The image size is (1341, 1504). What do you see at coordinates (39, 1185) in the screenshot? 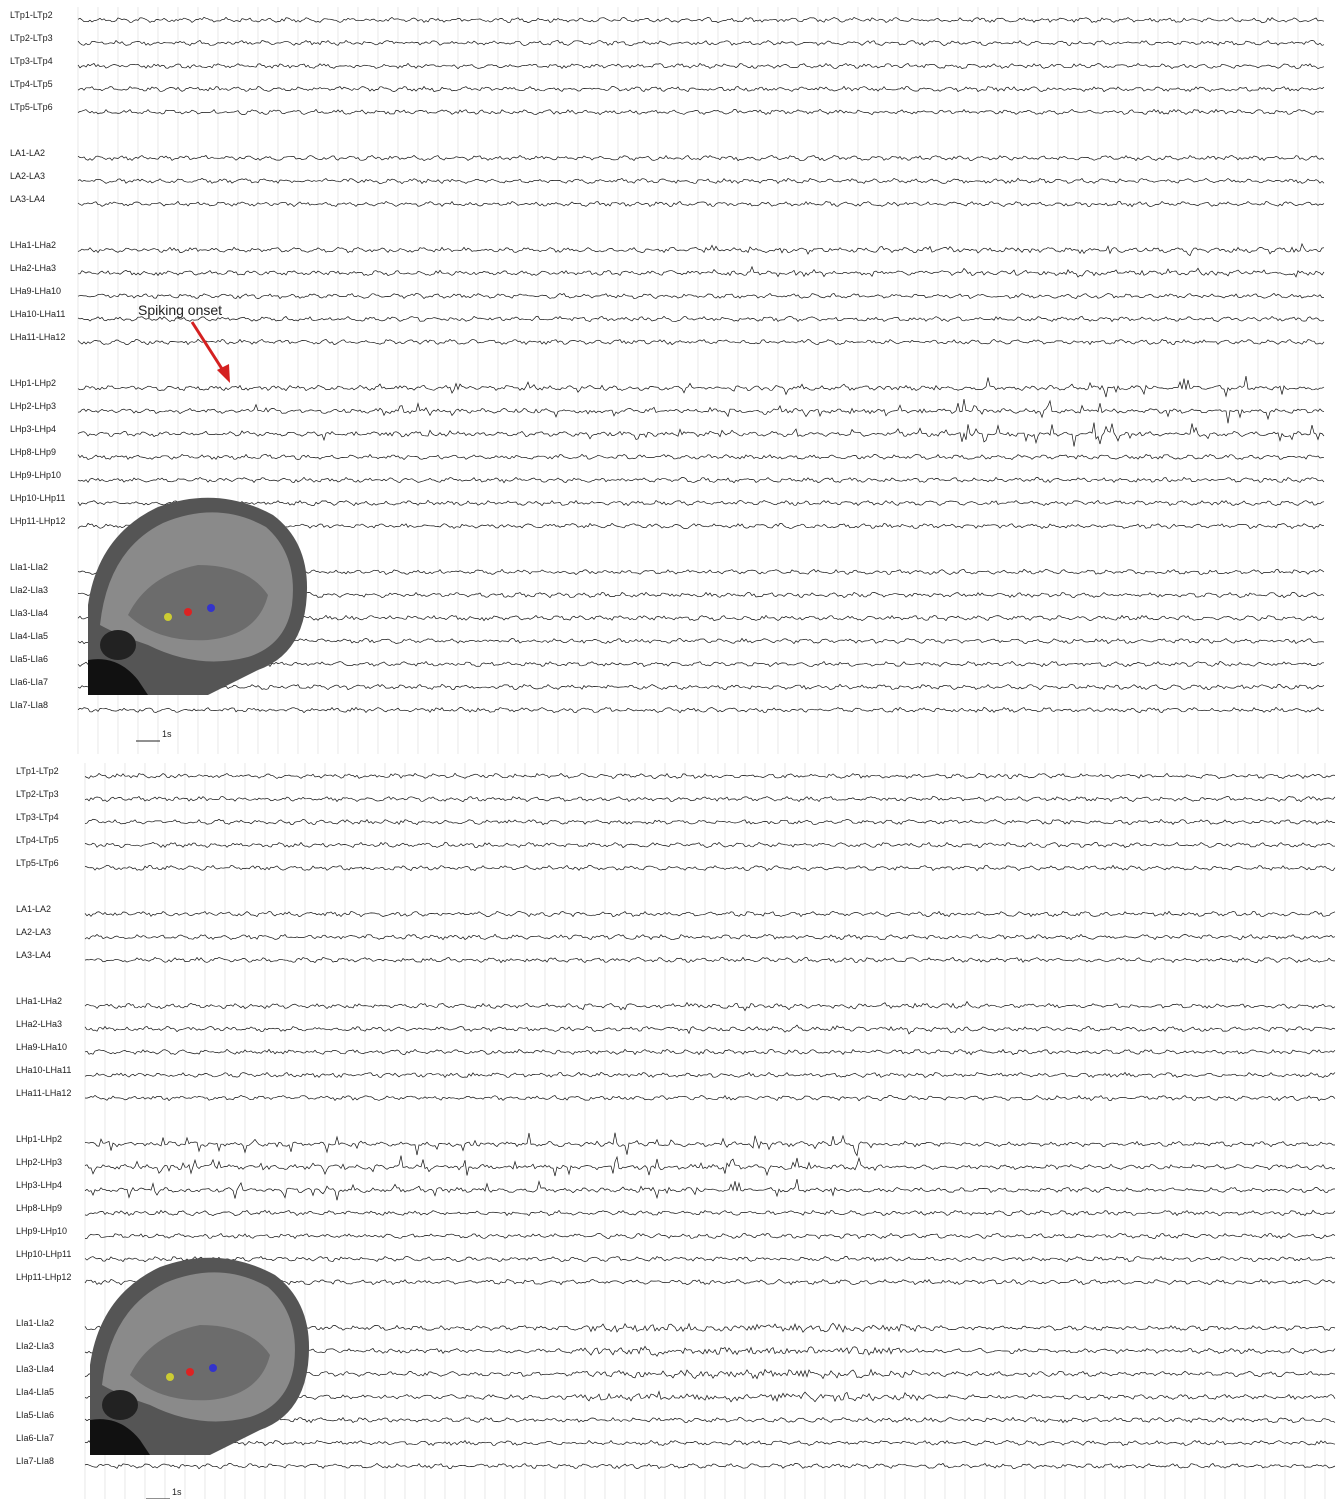
I see `channel-label: LHp3-LHp4` at bounding box center [39, 1185].